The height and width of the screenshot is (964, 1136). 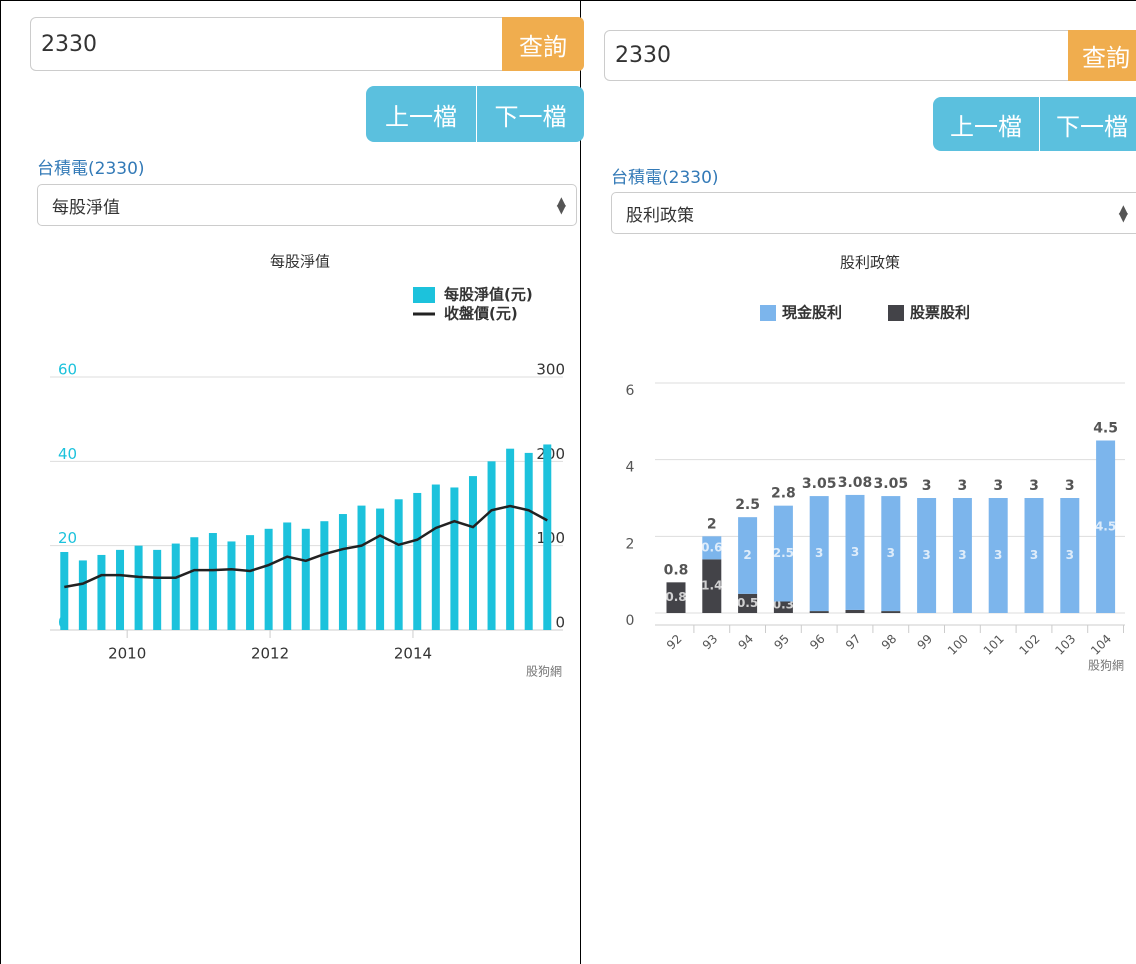 What do you see at coordinates (580, 482) in the screenshot?
I see `divider` at bounding box center [580, 482].